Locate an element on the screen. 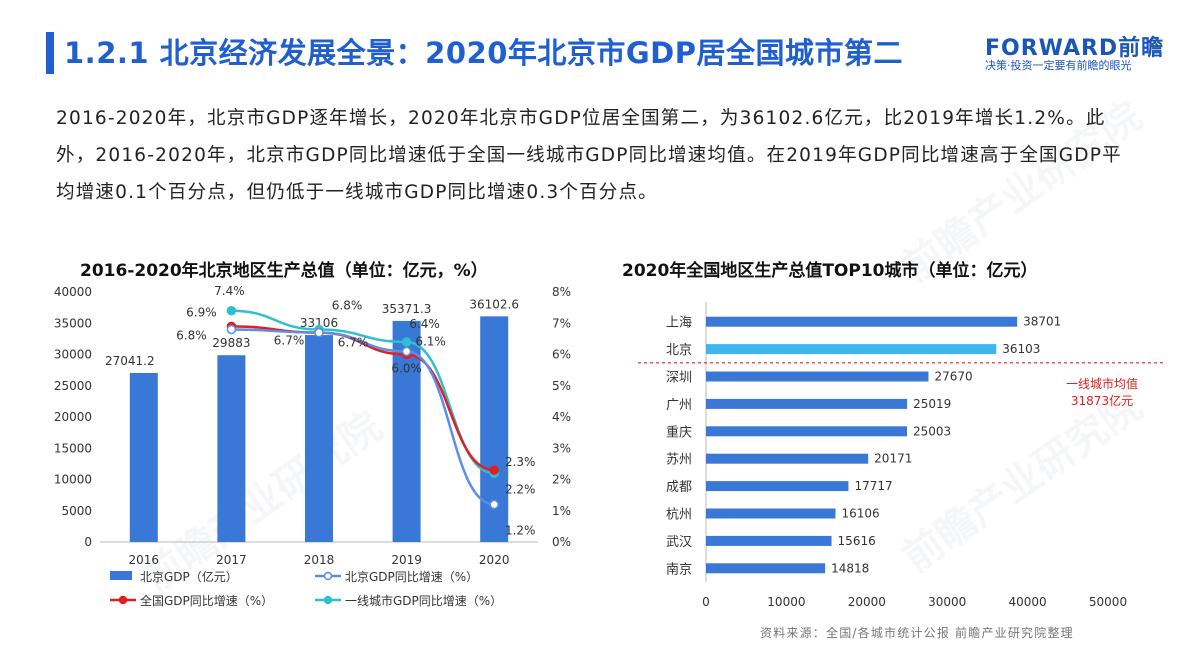  city-gdp-label: 25019 is located at coordinates (932, 404).